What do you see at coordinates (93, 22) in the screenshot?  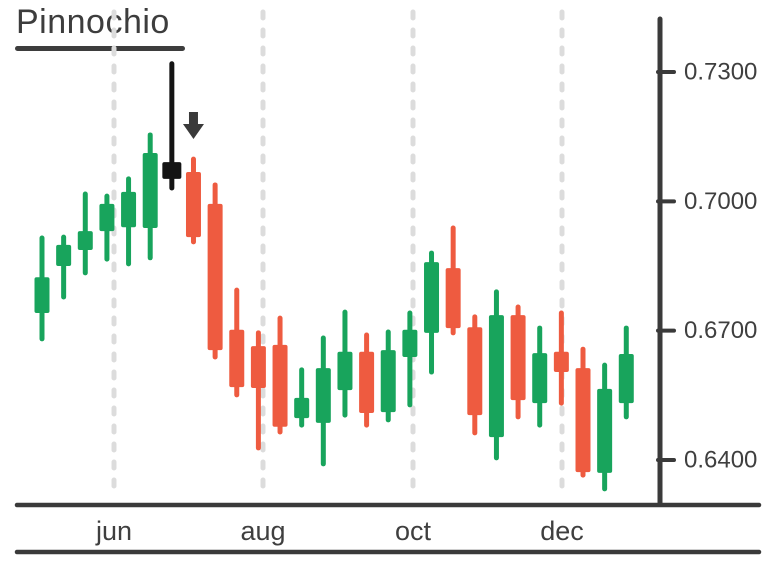 I see `page-title: Pinnochio` at bounding box center [93, 22].